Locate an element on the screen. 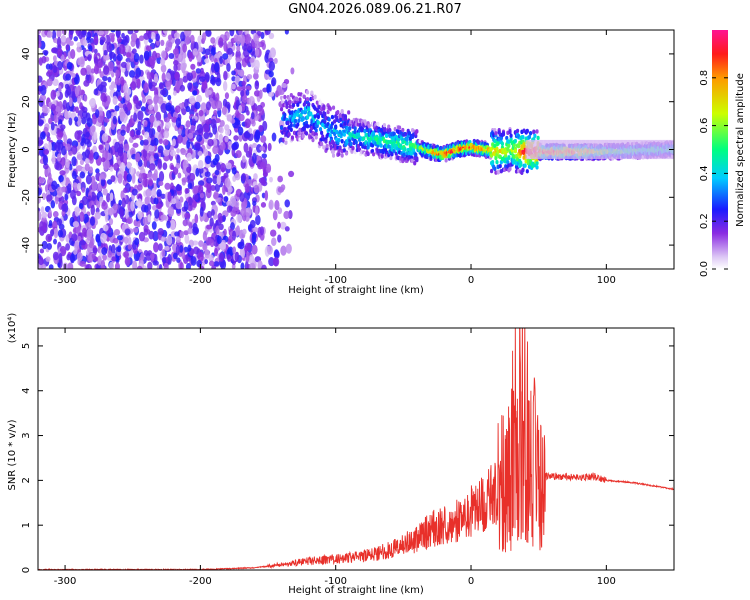 Image resolution: width=750 pixels, height=600 pixels. colorbar-tick-label: 0.6 is located at coordinates (704, 126).